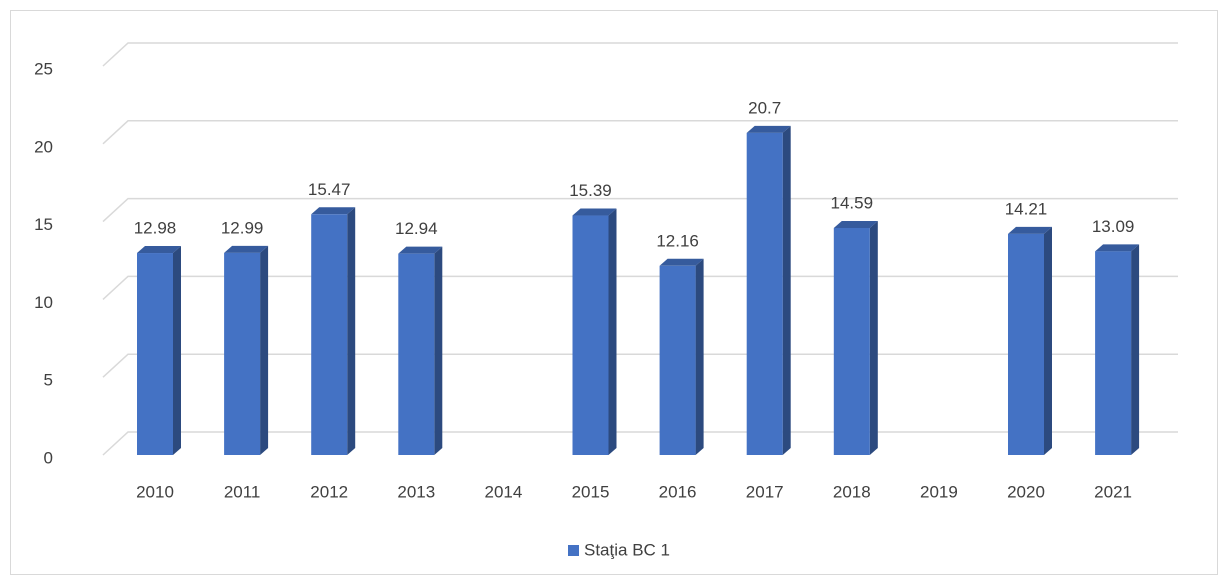 This screenshot has height=581, width=1228. What do you see at coordinates (43, 302) in the screenshot?
I see `y-tick-label: 10` at bounding box center [43, 302].